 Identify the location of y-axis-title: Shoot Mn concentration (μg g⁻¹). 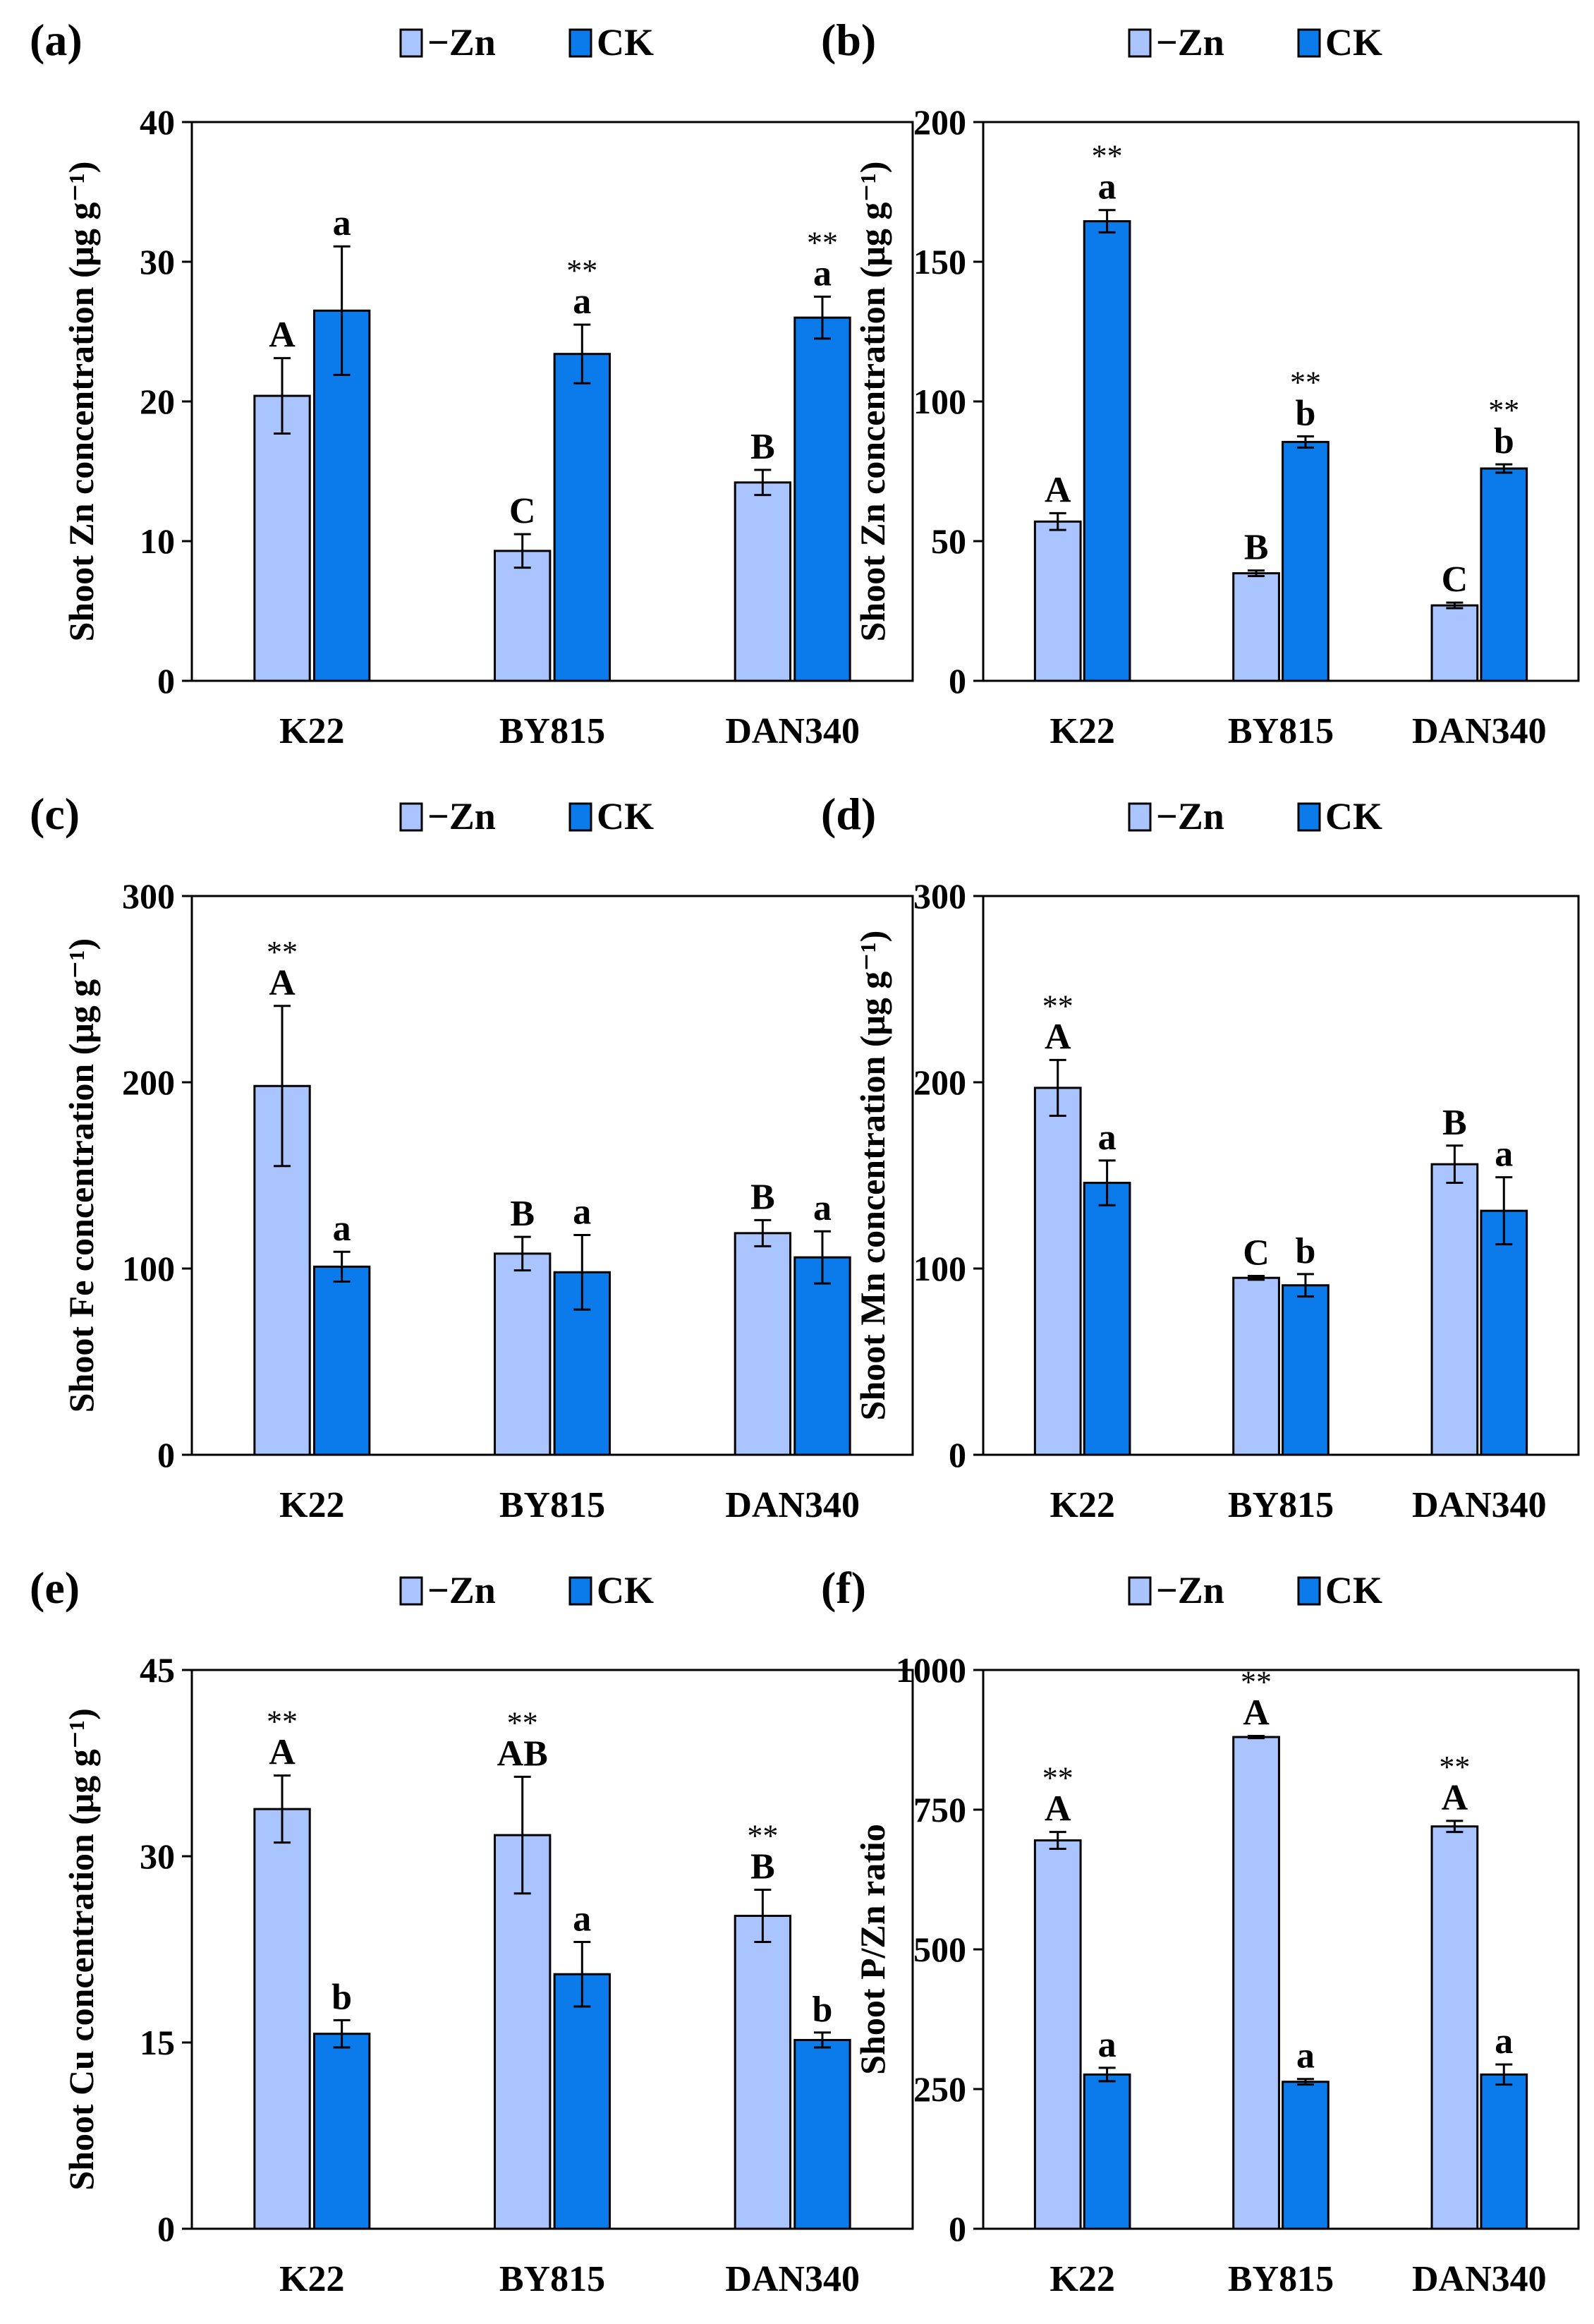
(872, 1176).